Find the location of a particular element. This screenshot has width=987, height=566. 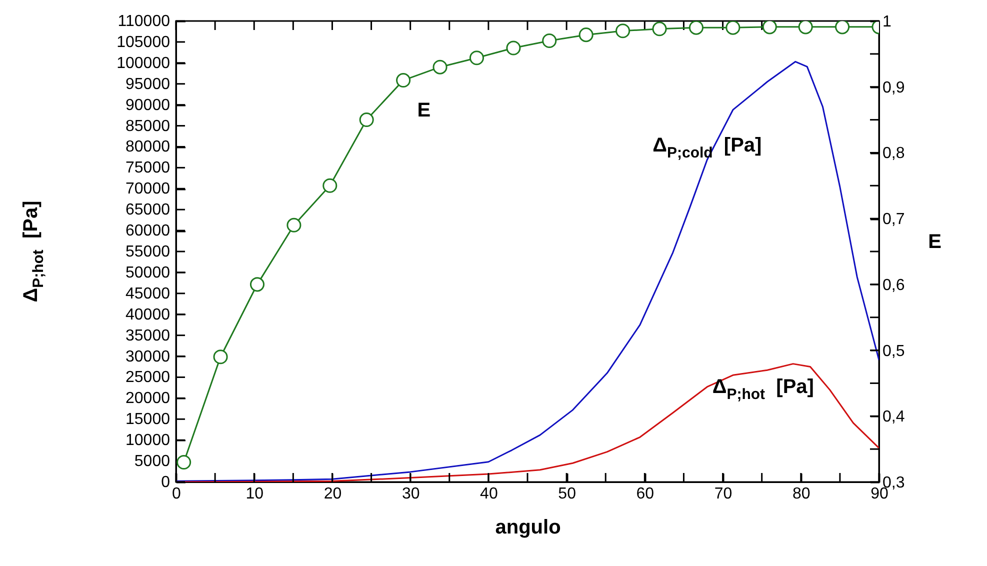

x-tick-label: 20 is located at coordinates (333, 494).